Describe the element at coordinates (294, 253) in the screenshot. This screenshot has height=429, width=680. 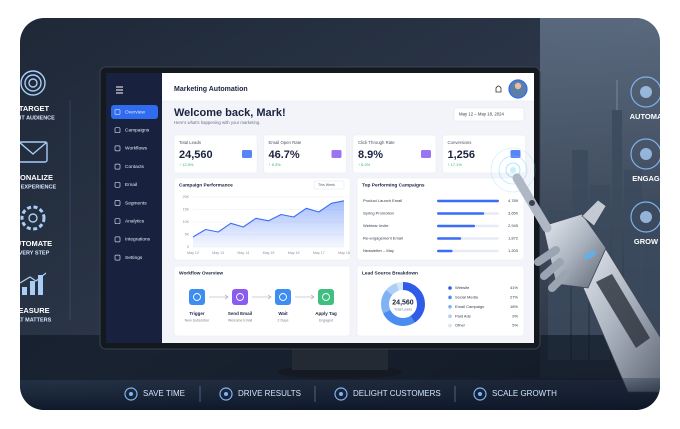
I see `x-tick-label: May 16` at that location.